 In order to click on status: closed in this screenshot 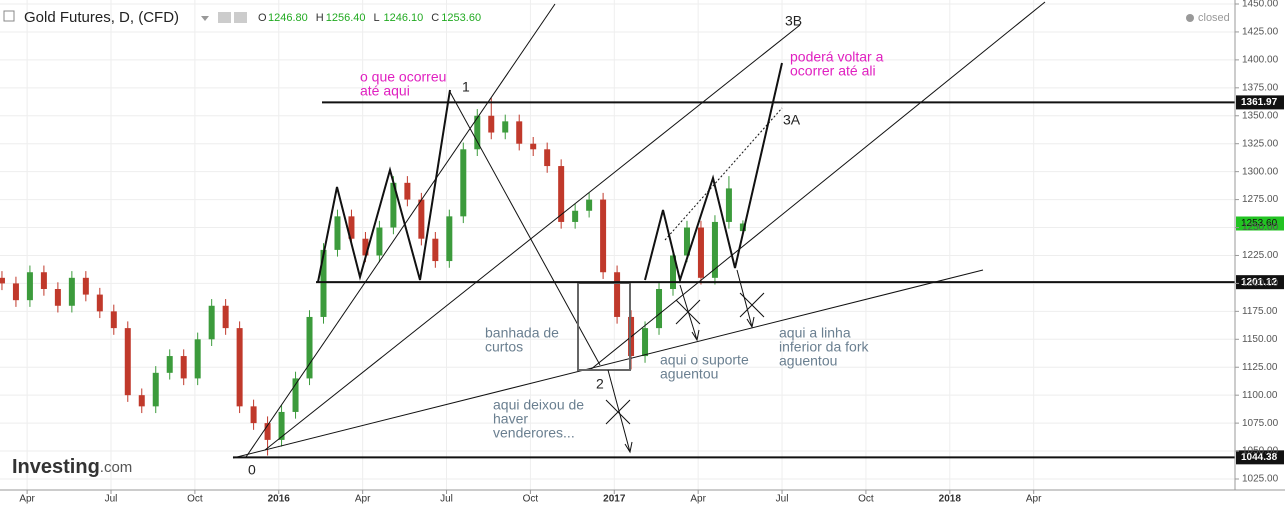, I will do `click(1214, 18)`.